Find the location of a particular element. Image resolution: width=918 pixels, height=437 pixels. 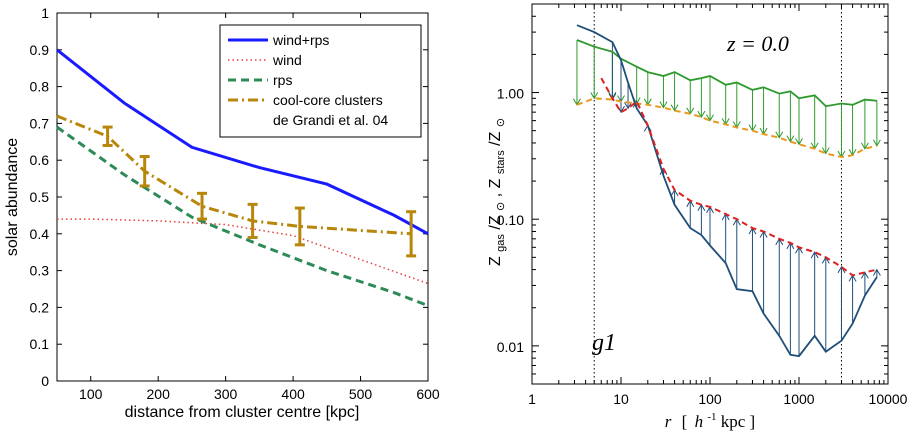

right-xlabel: r [ h -1 kpc ] is located at coordinates (710, 418).